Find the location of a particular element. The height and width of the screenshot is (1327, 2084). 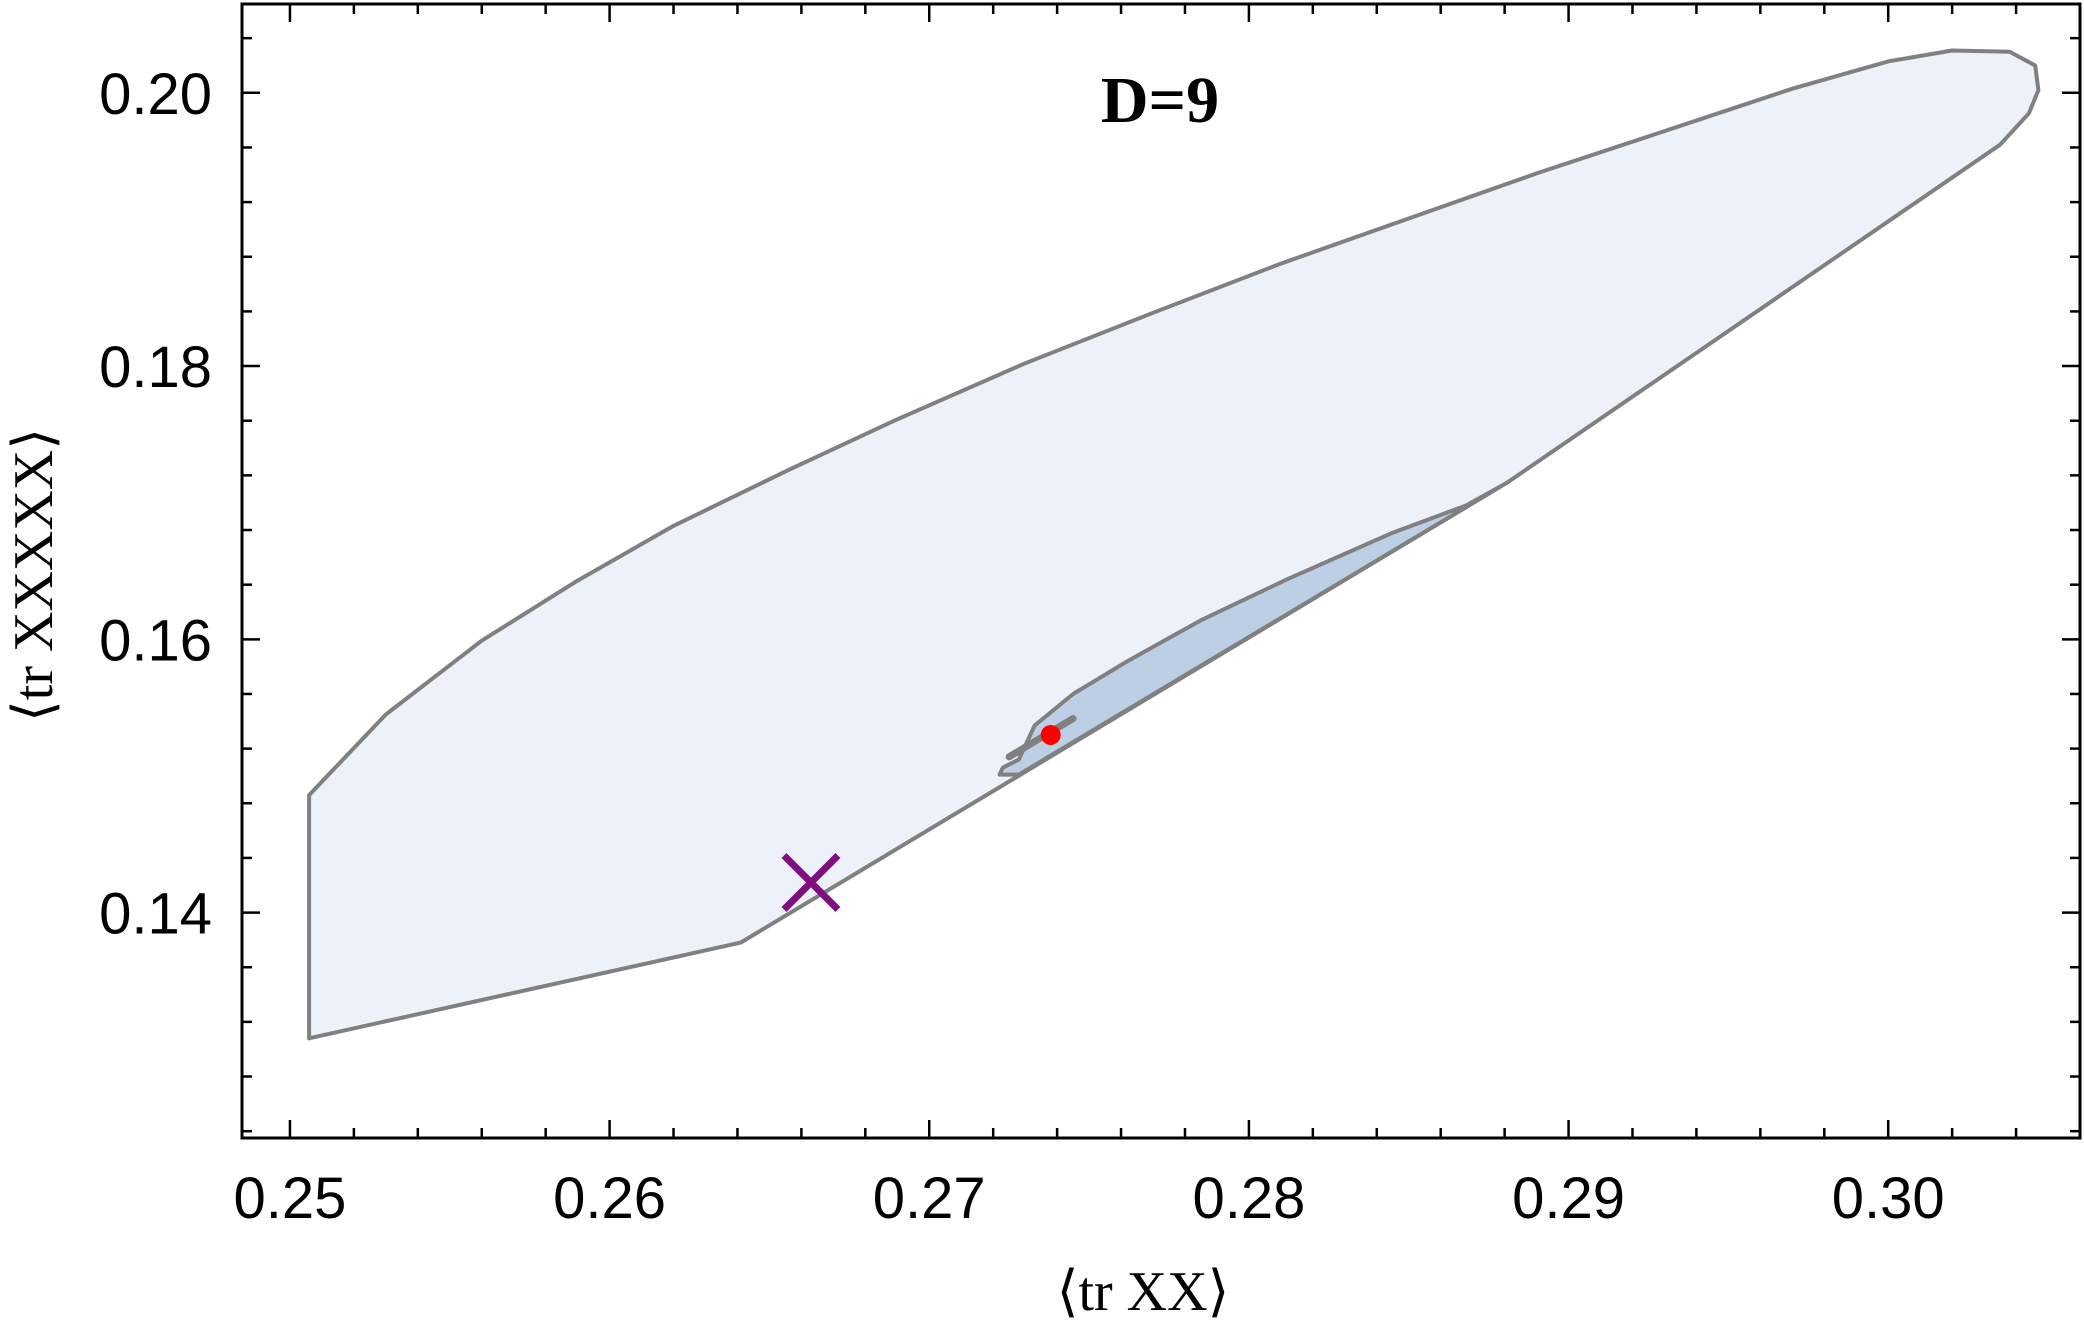

y-tick-label: 0.14 is located at coordinates (155, 914).